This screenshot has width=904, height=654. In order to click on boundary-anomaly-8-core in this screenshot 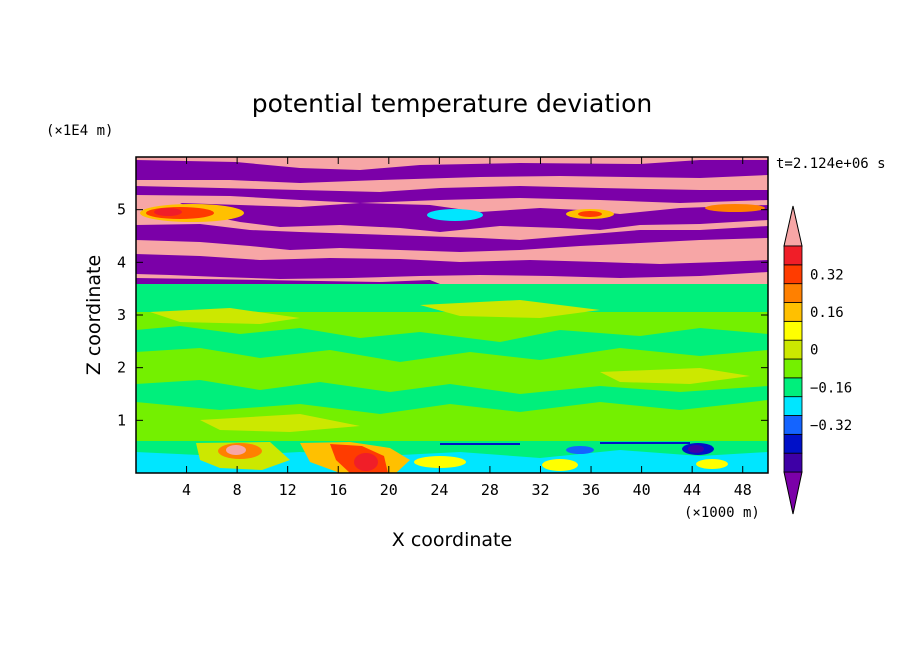, I will do `click(236, 450)`.